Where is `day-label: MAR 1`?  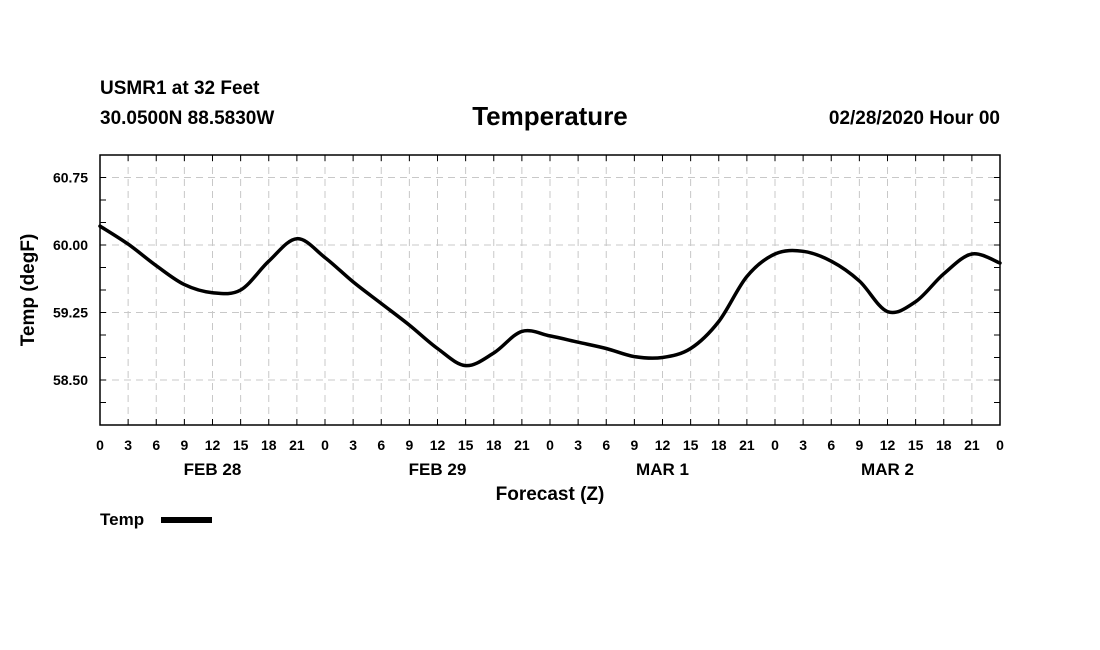
day-label: MAR 1 is located at coordinates (662, 469).